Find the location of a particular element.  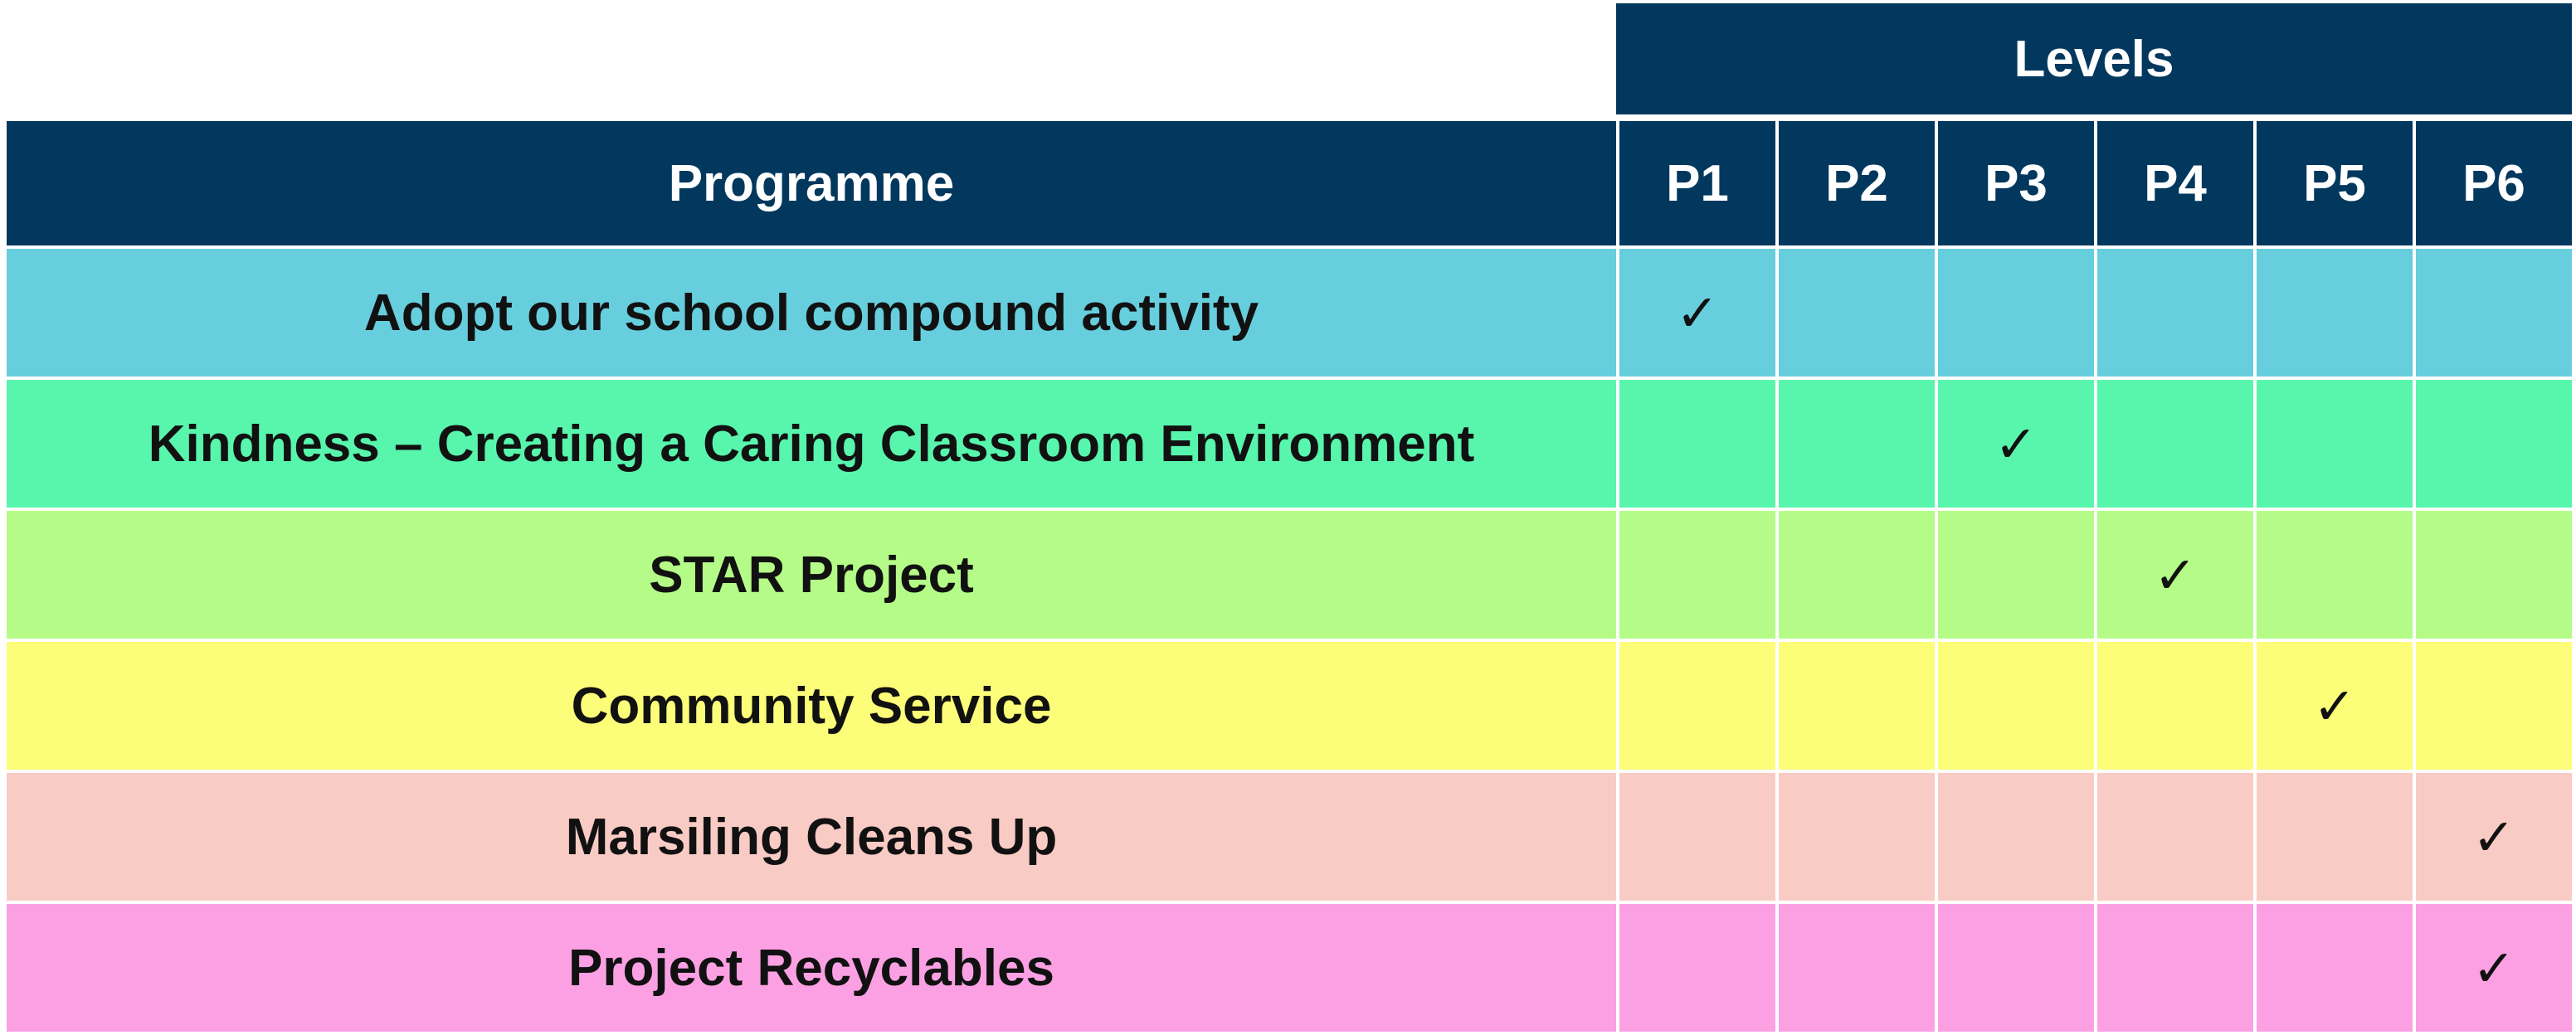

level-cell-p4: ✓ is located at coordinates (2175, 575).